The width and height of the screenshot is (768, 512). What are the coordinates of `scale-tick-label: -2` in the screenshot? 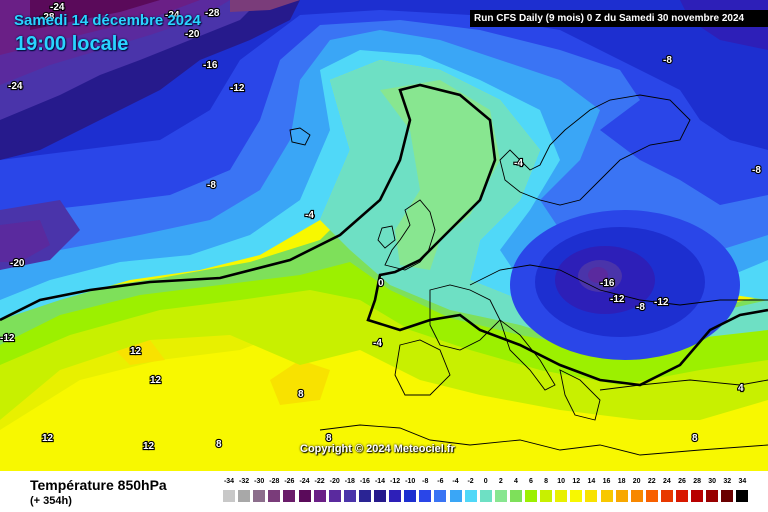 It's located at (470, 481).